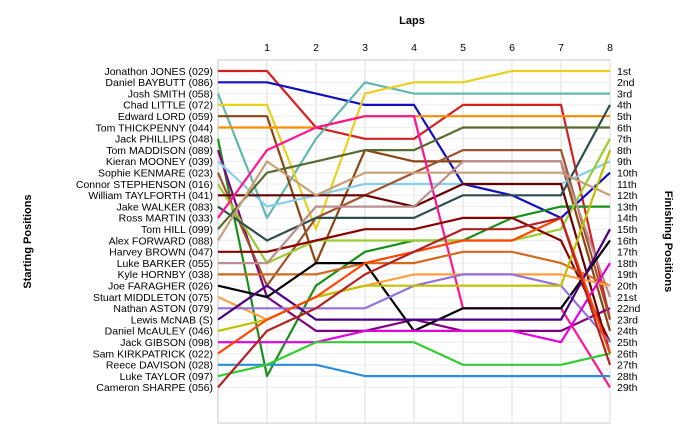 This screenshot has width=700, height=435. What do you see at coordinates (627, 320) in the screenshot?
I see `finishing-label: 23rd` at bounding box center [627, 320].